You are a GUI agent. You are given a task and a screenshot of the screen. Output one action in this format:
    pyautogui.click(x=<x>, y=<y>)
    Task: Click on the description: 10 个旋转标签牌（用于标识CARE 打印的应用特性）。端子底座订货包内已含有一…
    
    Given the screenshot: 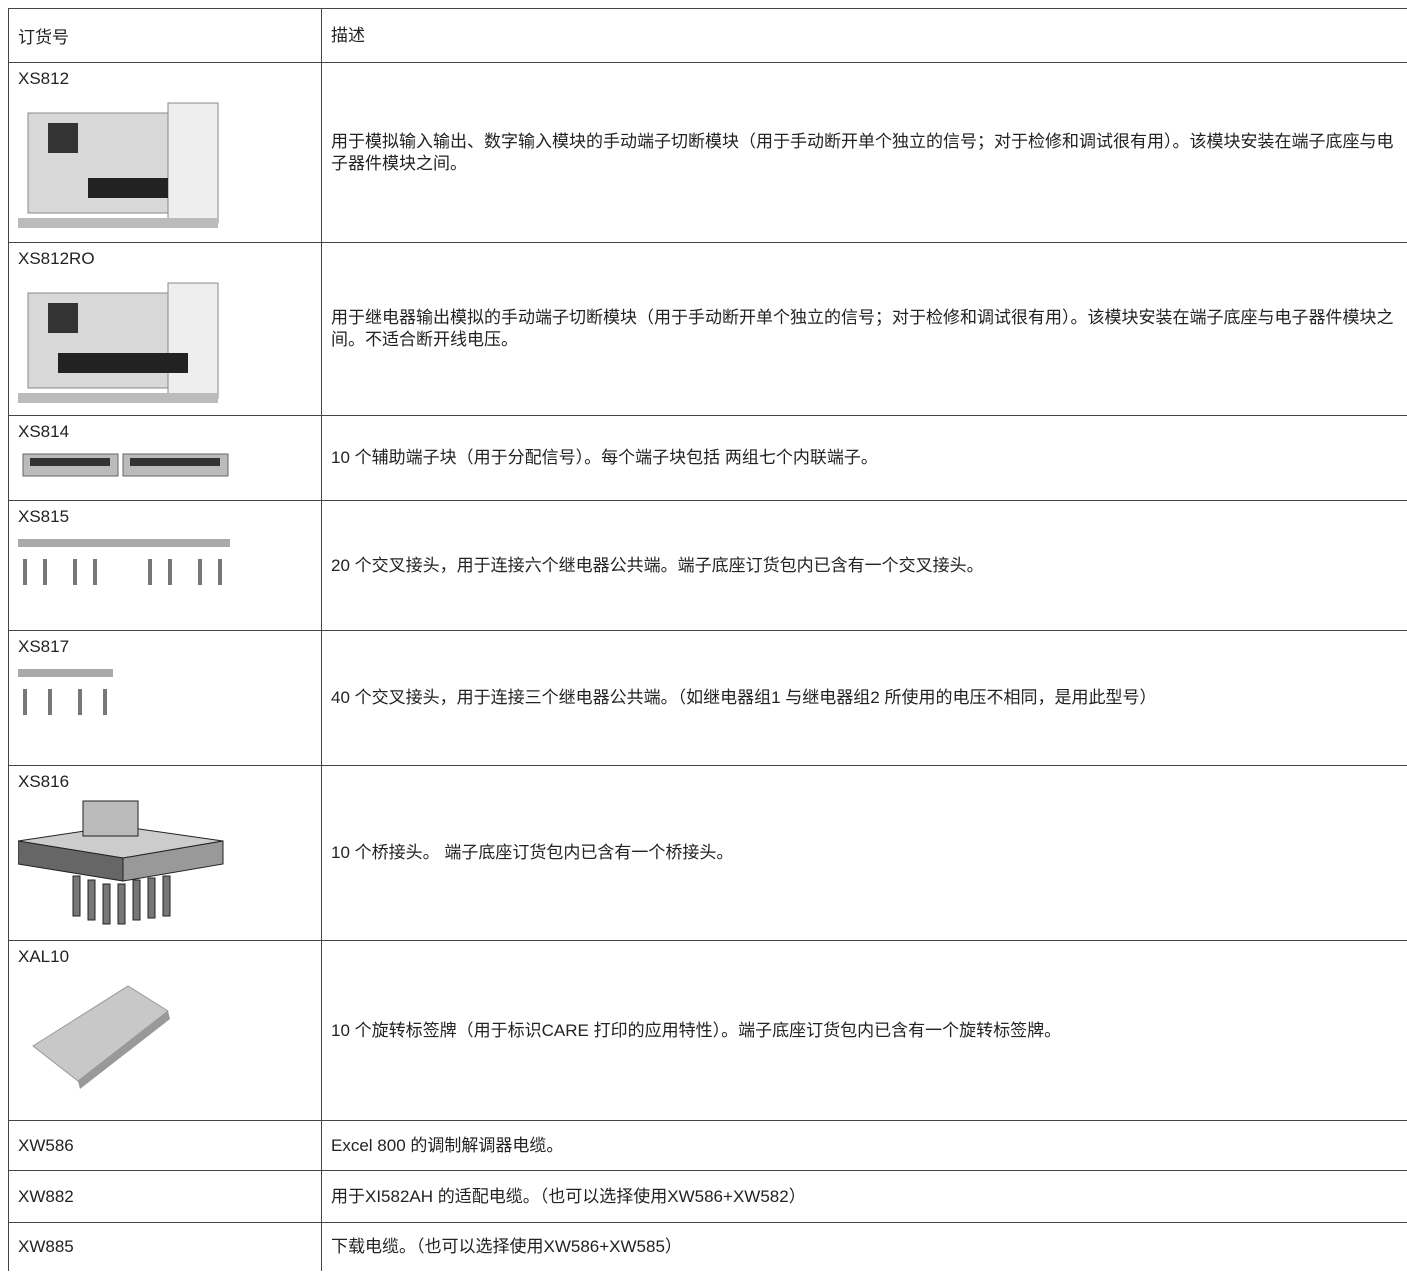 What is the action you would take?
    pyautogui.click(x=696, y=1030)
    